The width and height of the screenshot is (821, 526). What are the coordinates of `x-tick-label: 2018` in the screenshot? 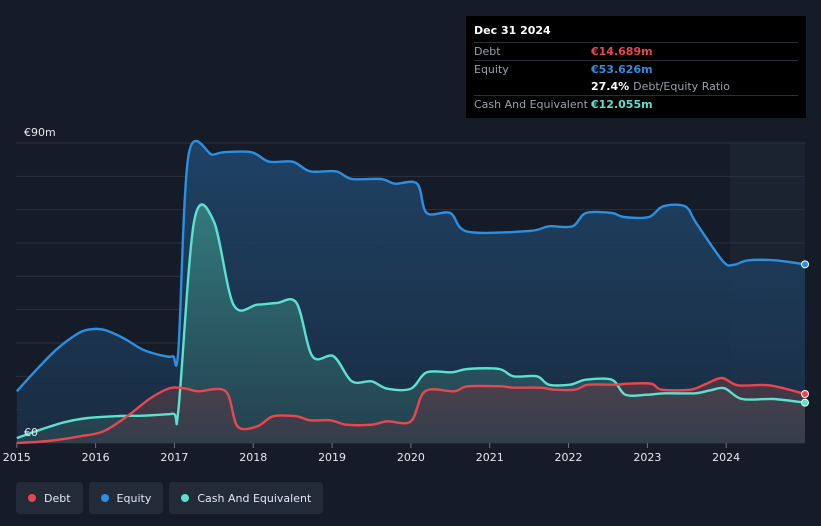 It's located at (253, 457).